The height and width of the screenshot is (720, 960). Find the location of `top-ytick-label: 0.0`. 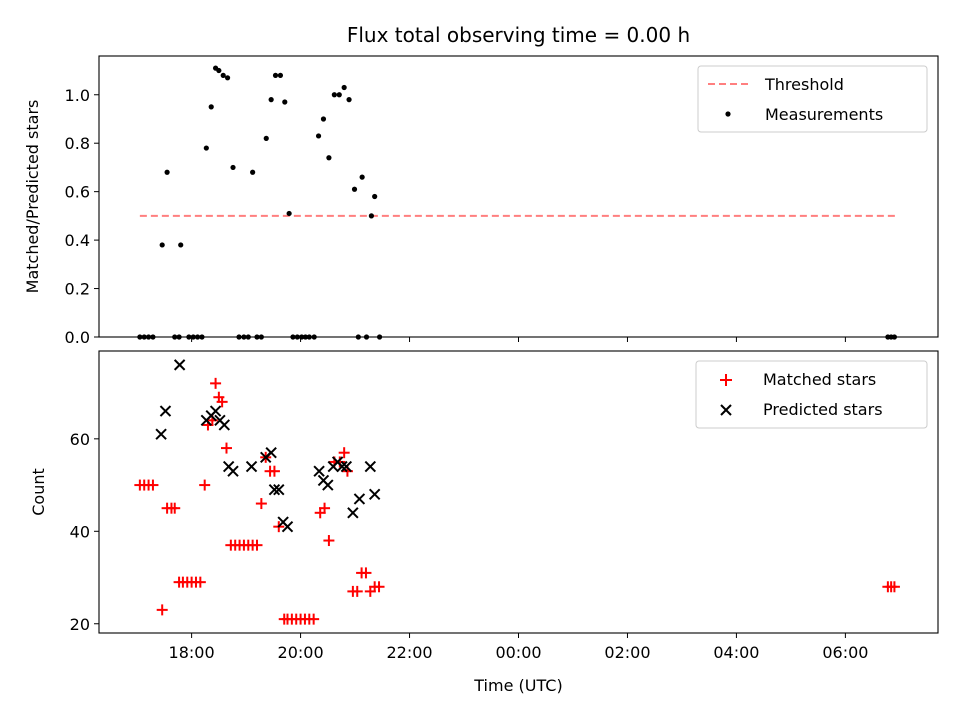

top-ytick-label: 0.0 is located at coordinates (77, 337).